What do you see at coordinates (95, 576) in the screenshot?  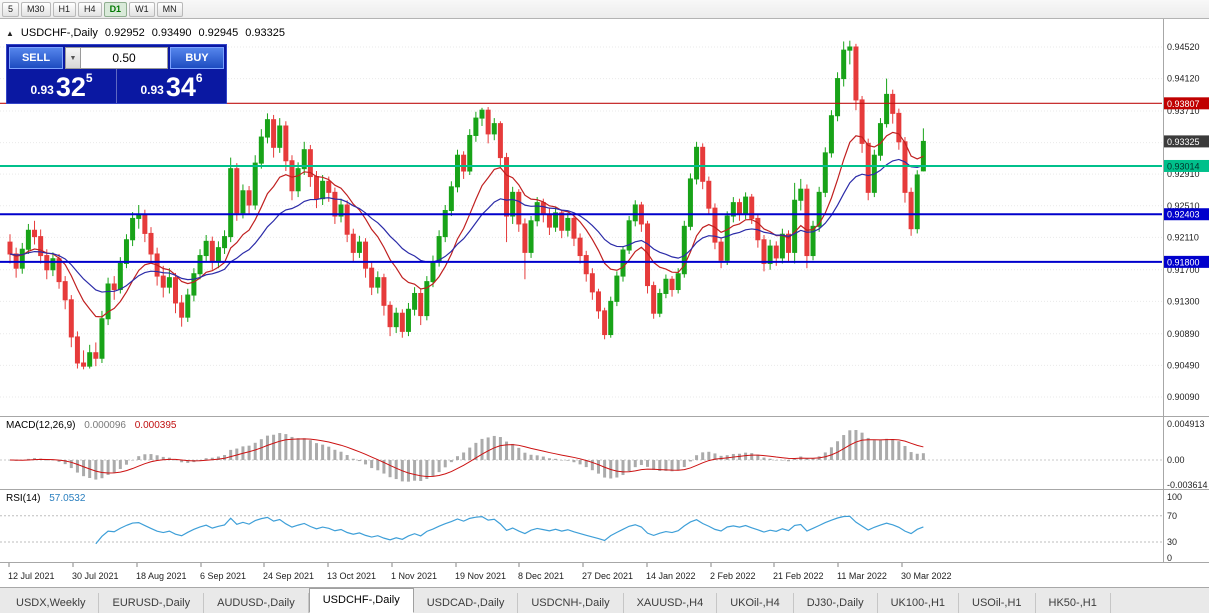 I see `date-label: 30 Jul 2021` at bounding box center [95, 576].